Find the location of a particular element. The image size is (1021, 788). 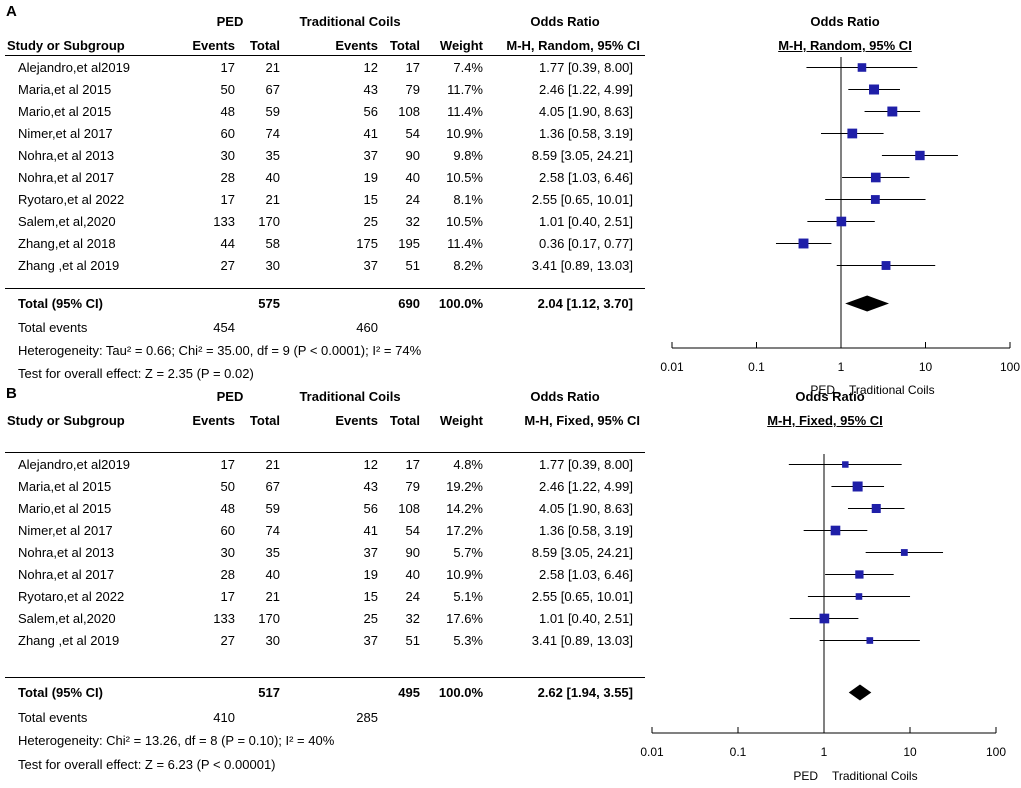

studies-rule is located at coordinates (325, 288).